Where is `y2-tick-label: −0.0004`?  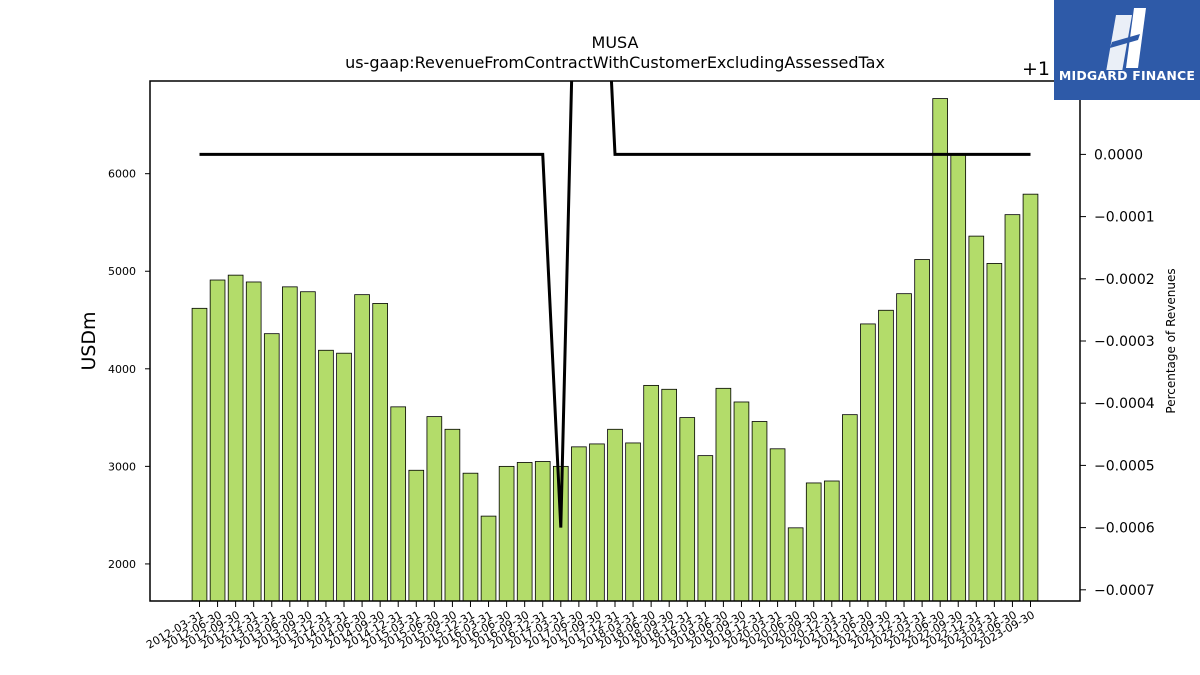
y2-tick-label: −0.0004 is located at coordinates (1124, 404).